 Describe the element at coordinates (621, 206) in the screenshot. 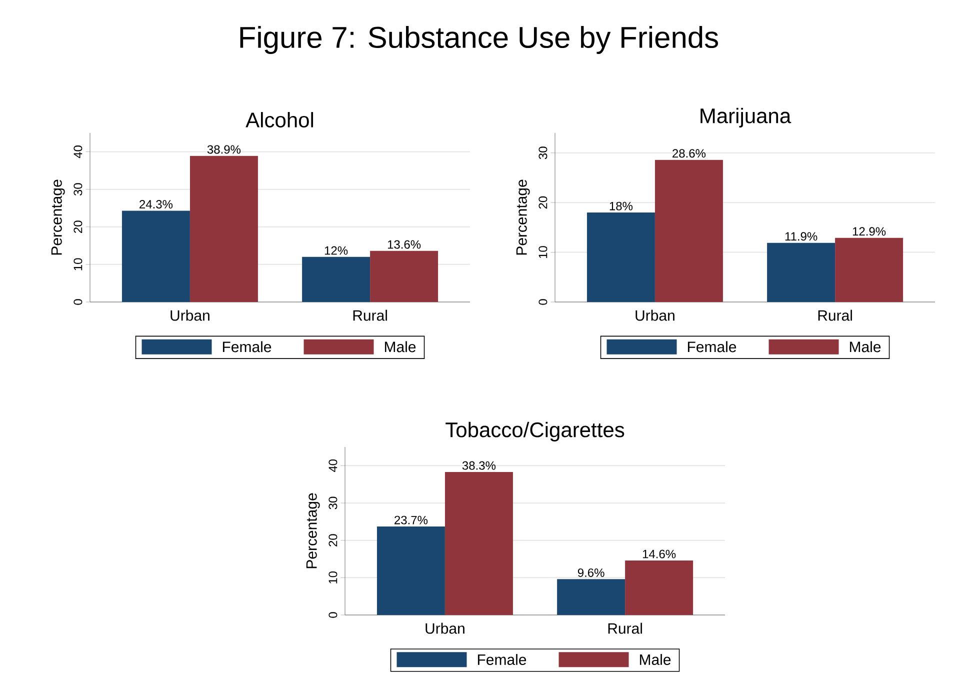

I see `data-label: 18%` at that location.